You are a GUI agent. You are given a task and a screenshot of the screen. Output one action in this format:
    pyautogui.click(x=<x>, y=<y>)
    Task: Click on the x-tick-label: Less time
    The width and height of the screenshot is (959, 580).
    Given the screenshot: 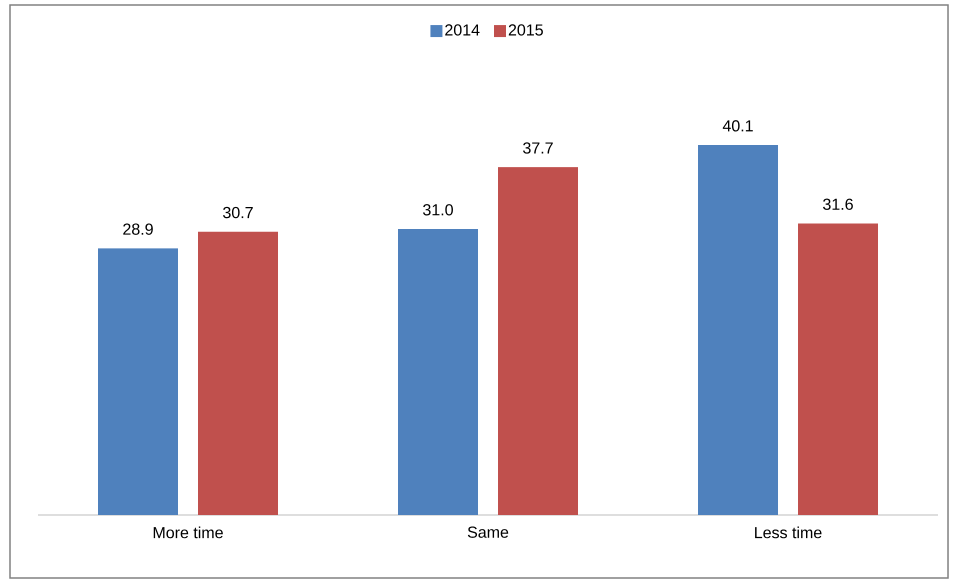 What is the action you would take?
    pyautogui.click(x=788, y=532)
    